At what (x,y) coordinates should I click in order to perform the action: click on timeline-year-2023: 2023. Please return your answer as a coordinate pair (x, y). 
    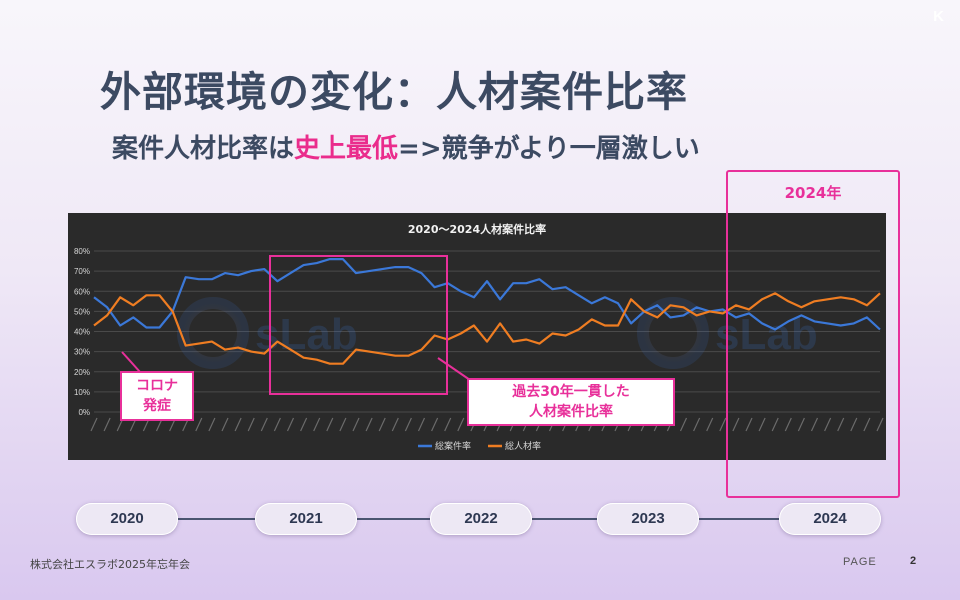
    Looking at the image, I should click on (648, 519).